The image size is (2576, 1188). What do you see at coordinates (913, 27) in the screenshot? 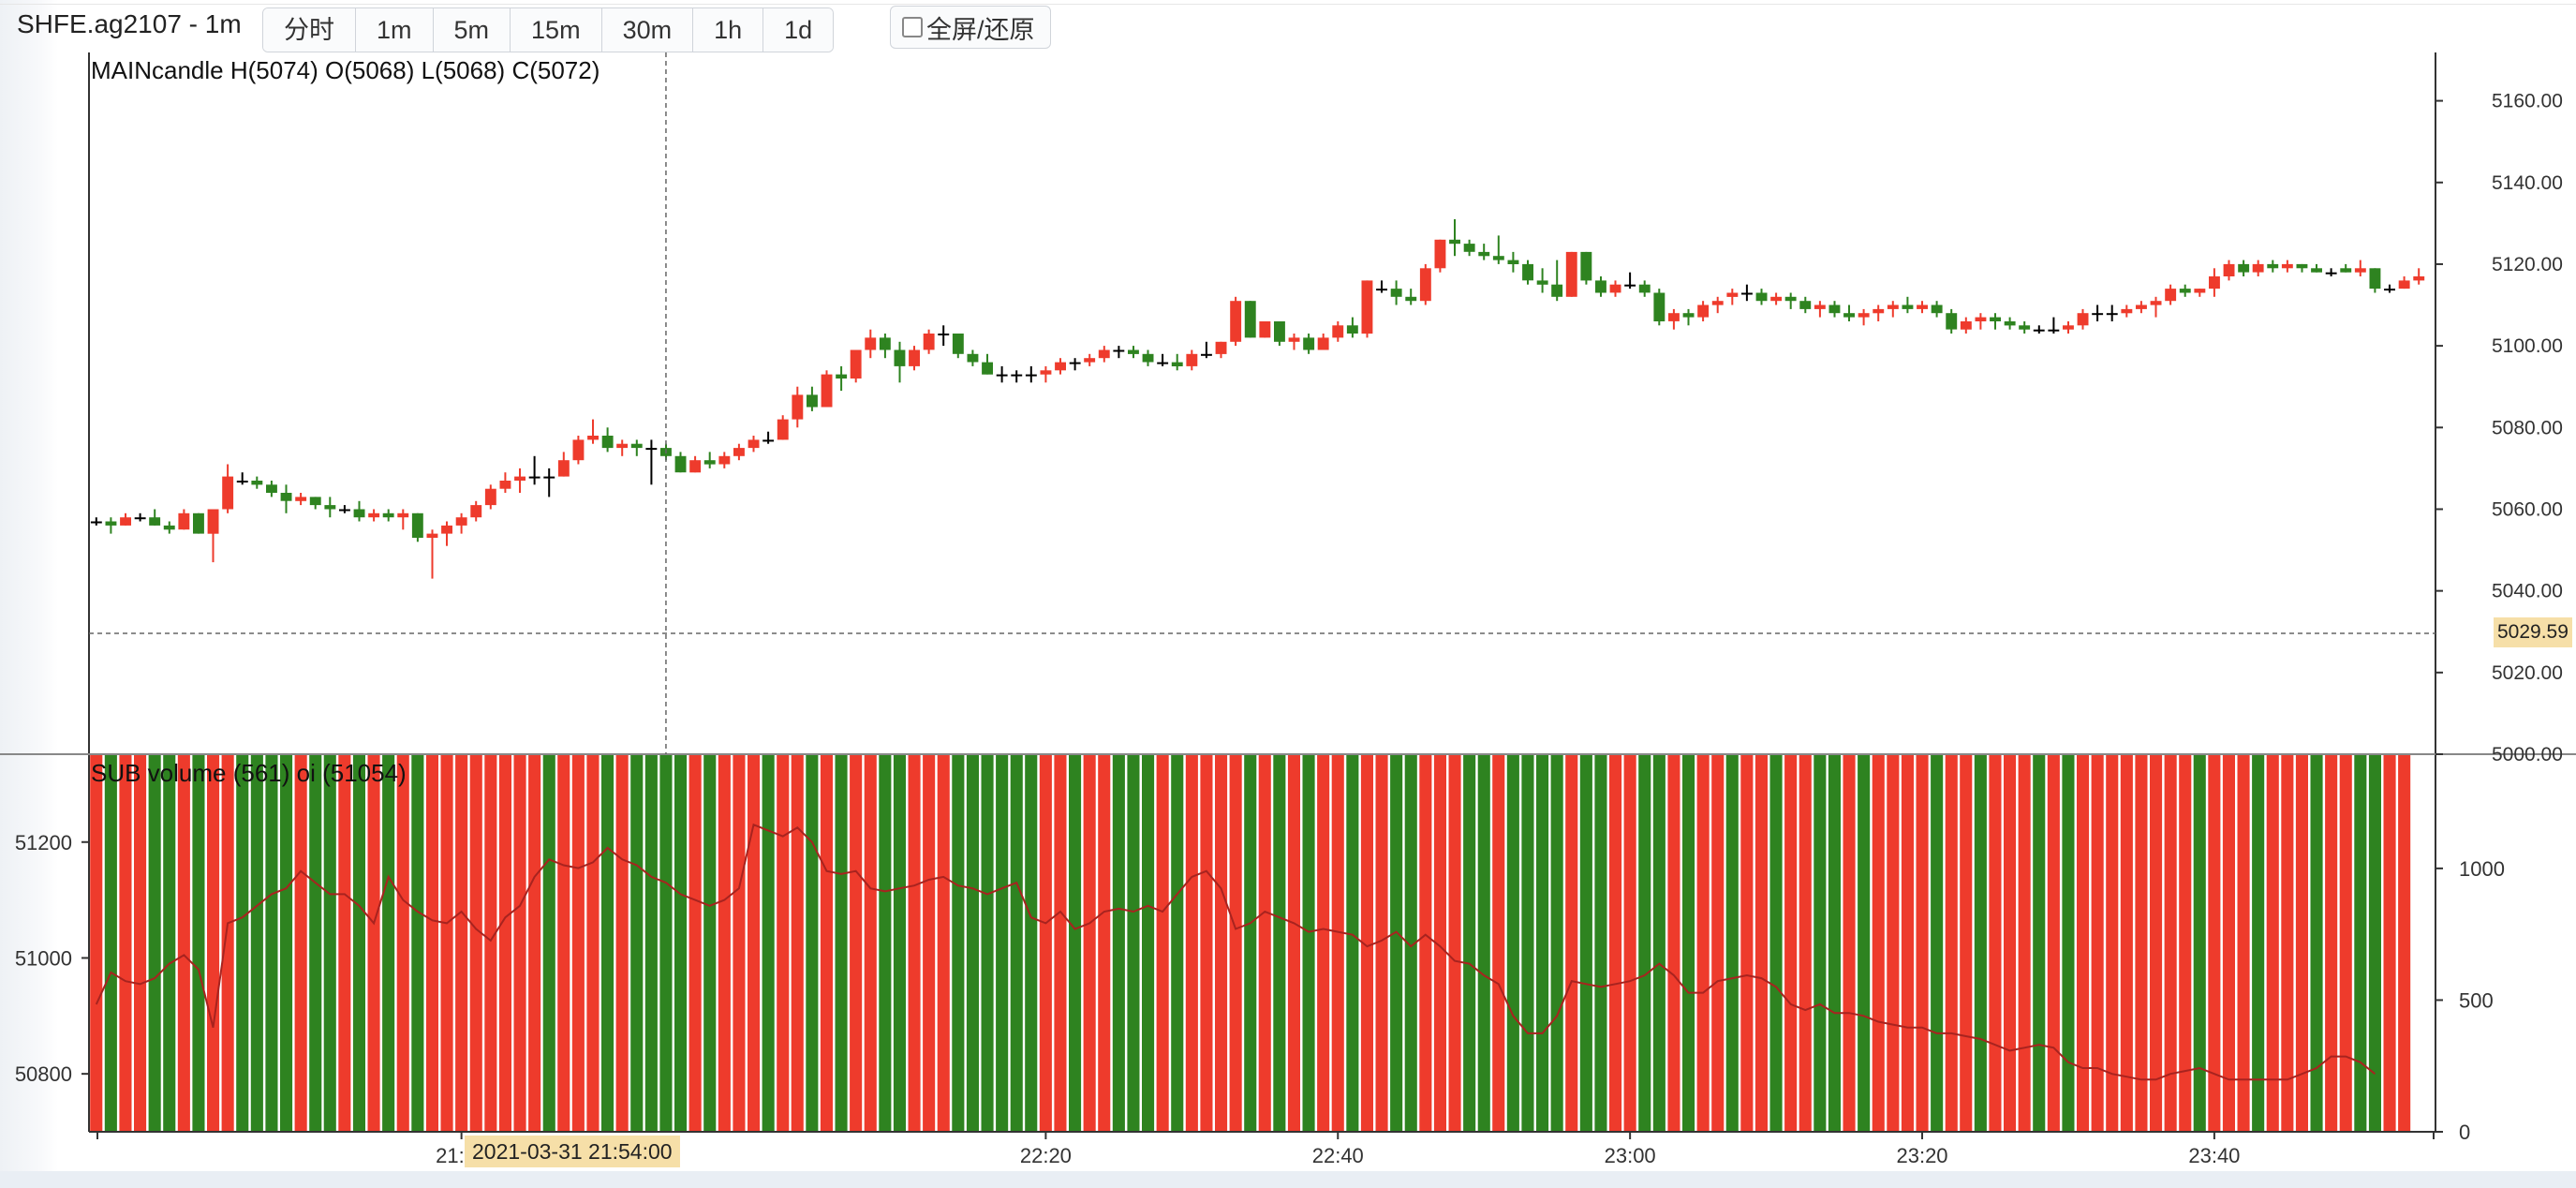
I see `fullscreen-checkbox` at bounding box center [913, 27].